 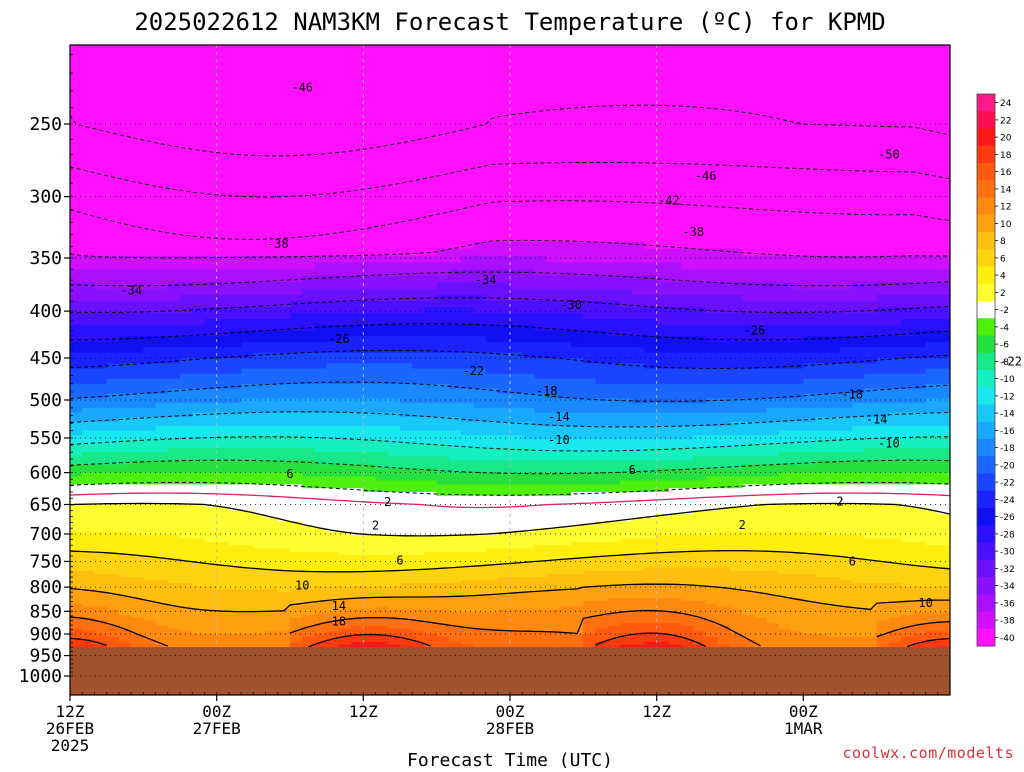 I want to click on x-tick-label: 27FEB, so click(x=217, y=728).